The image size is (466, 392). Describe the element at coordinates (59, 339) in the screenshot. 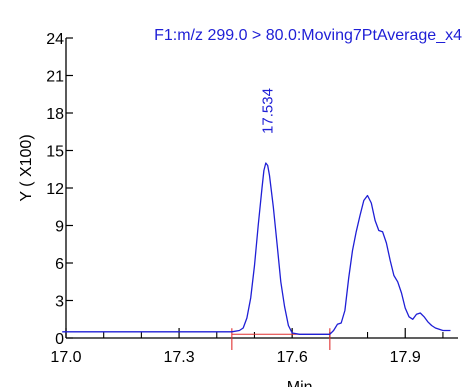

I see `y-tick-label: 0` at that location.